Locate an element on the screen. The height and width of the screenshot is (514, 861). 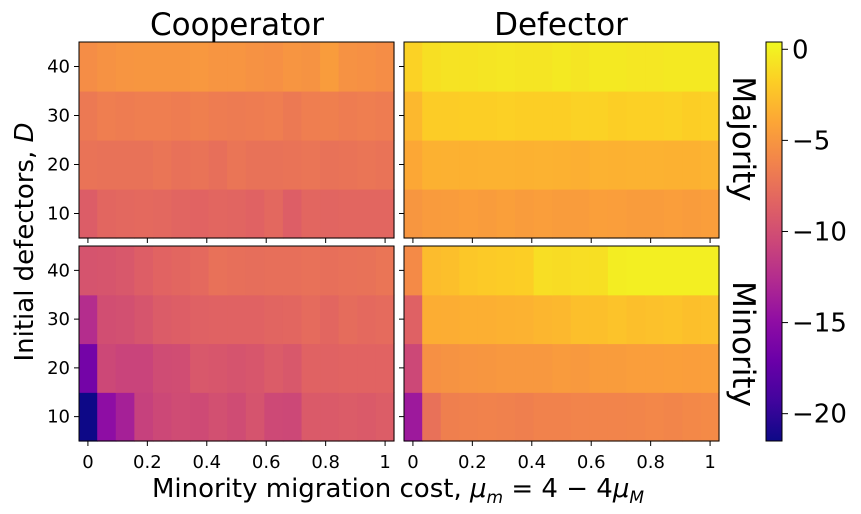
y-tick-label: 40 is located at coordinates (58, 270).